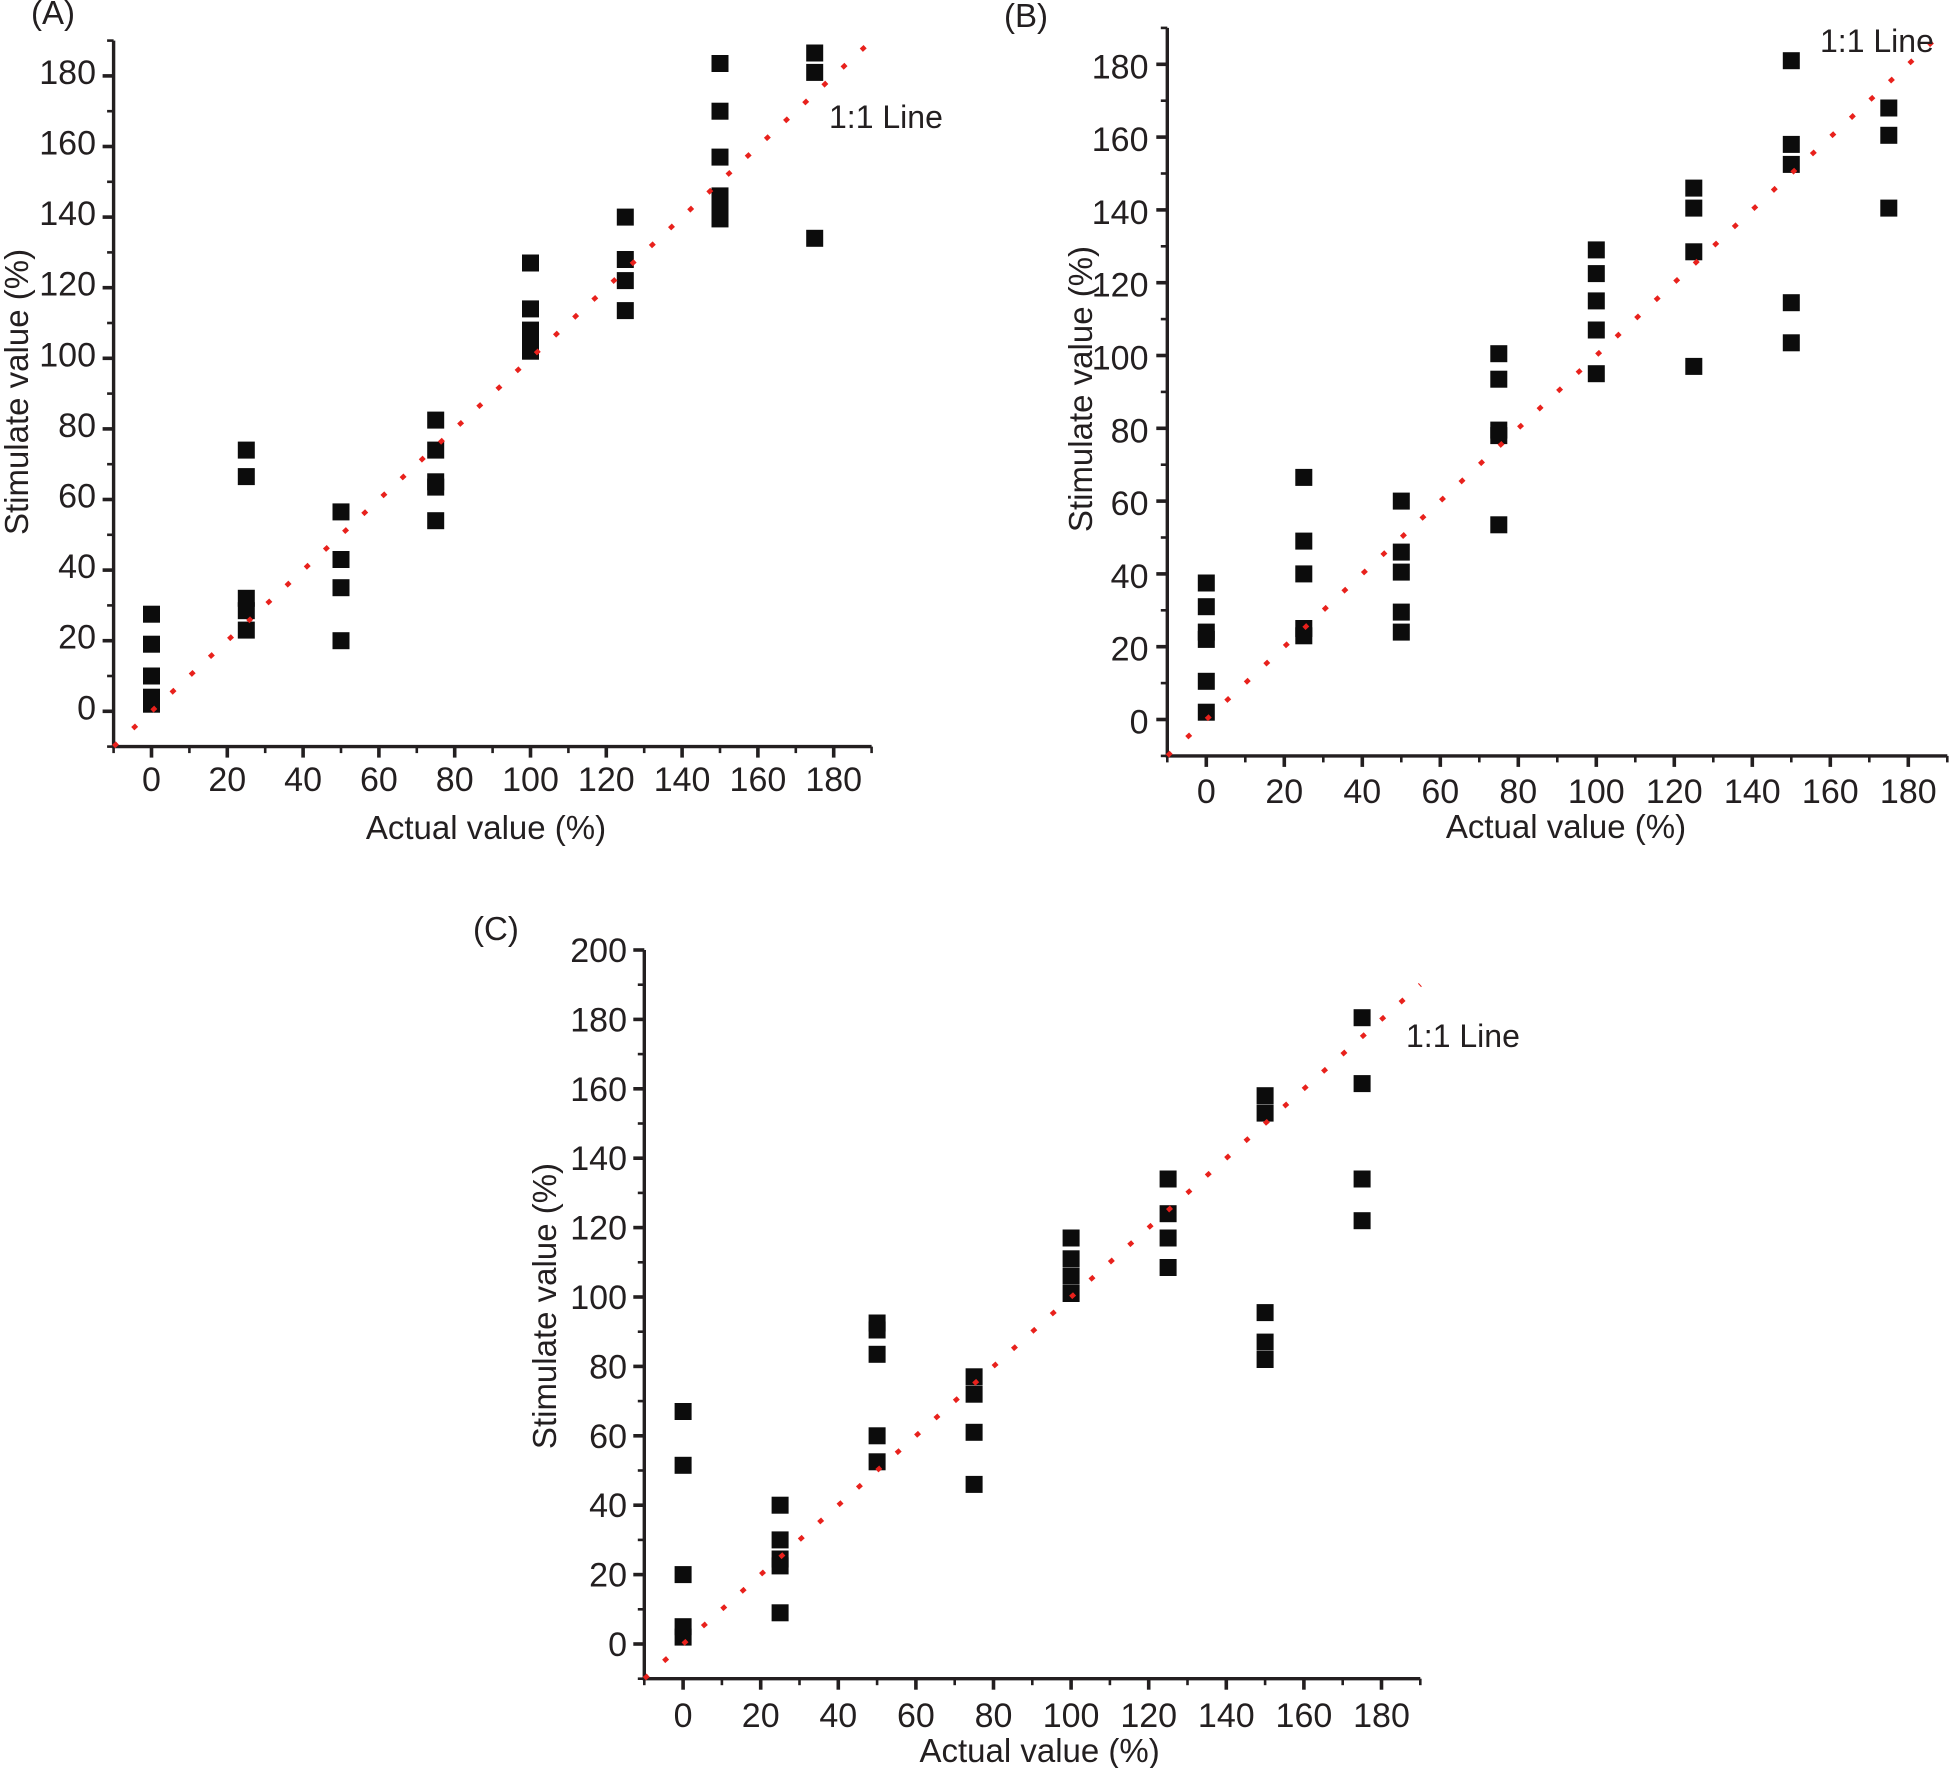  I want to click on svg-text: (C), so click(496, 928).